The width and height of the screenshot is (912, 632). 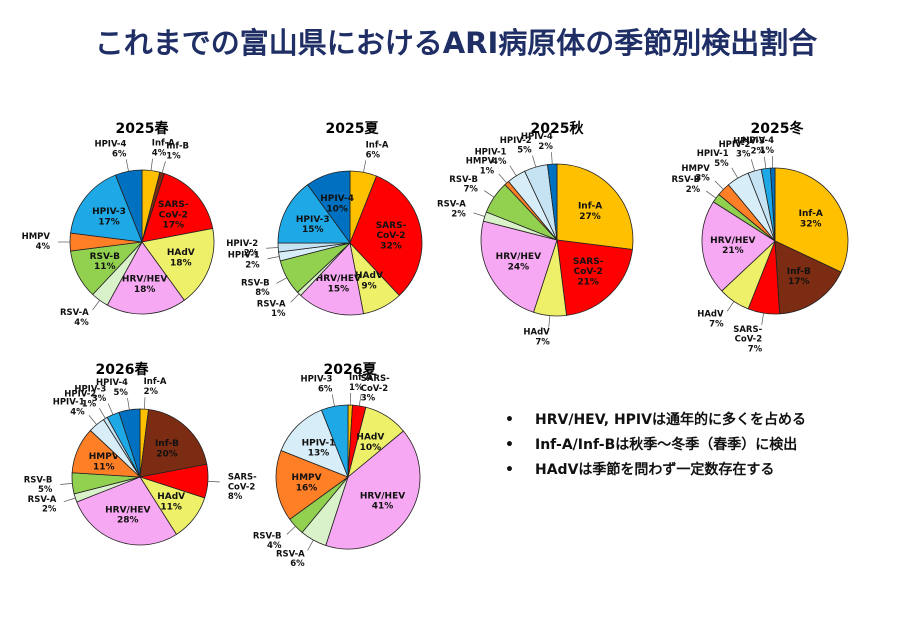 What do you see at coordinates (360, 383) in the screenshot?
I see `slice-label-inf-a: Inf-A 1%` at bounding box center [360, 383].